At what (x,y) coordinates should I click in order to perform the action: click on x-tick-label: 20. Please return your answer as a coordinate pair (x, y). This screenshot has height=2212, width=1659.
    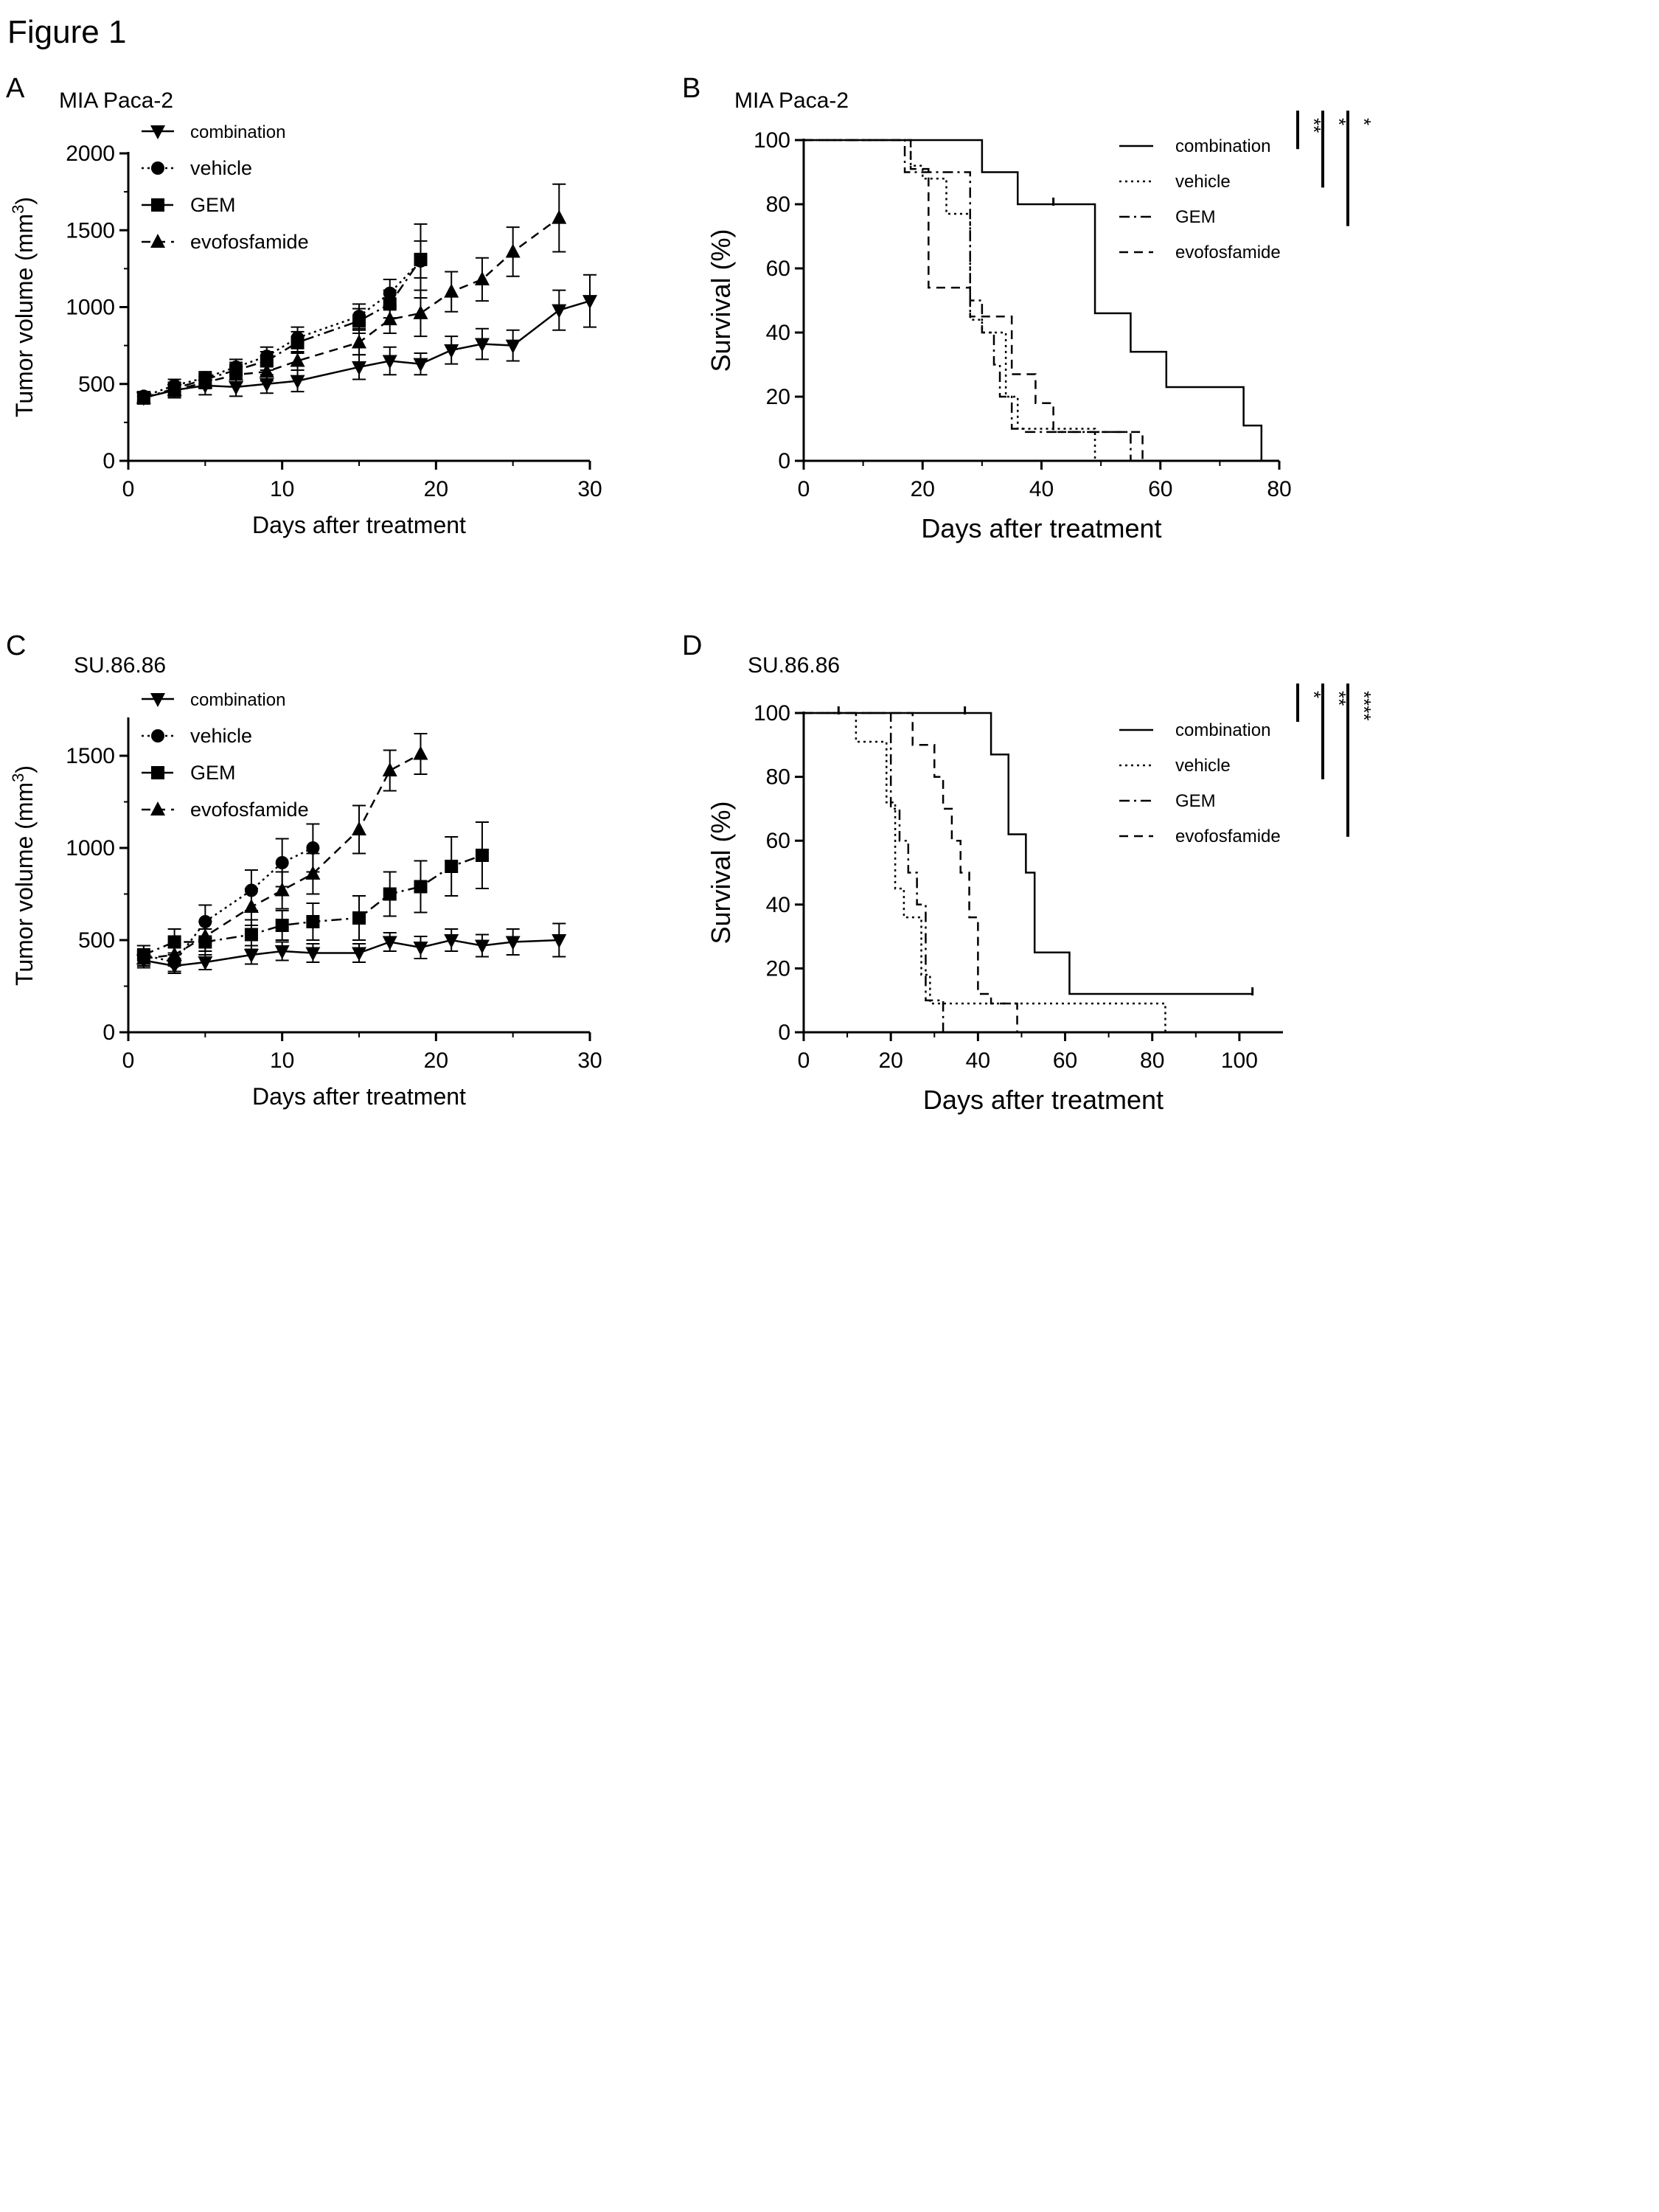
    Looking at the image, I should click on (890, 1060).